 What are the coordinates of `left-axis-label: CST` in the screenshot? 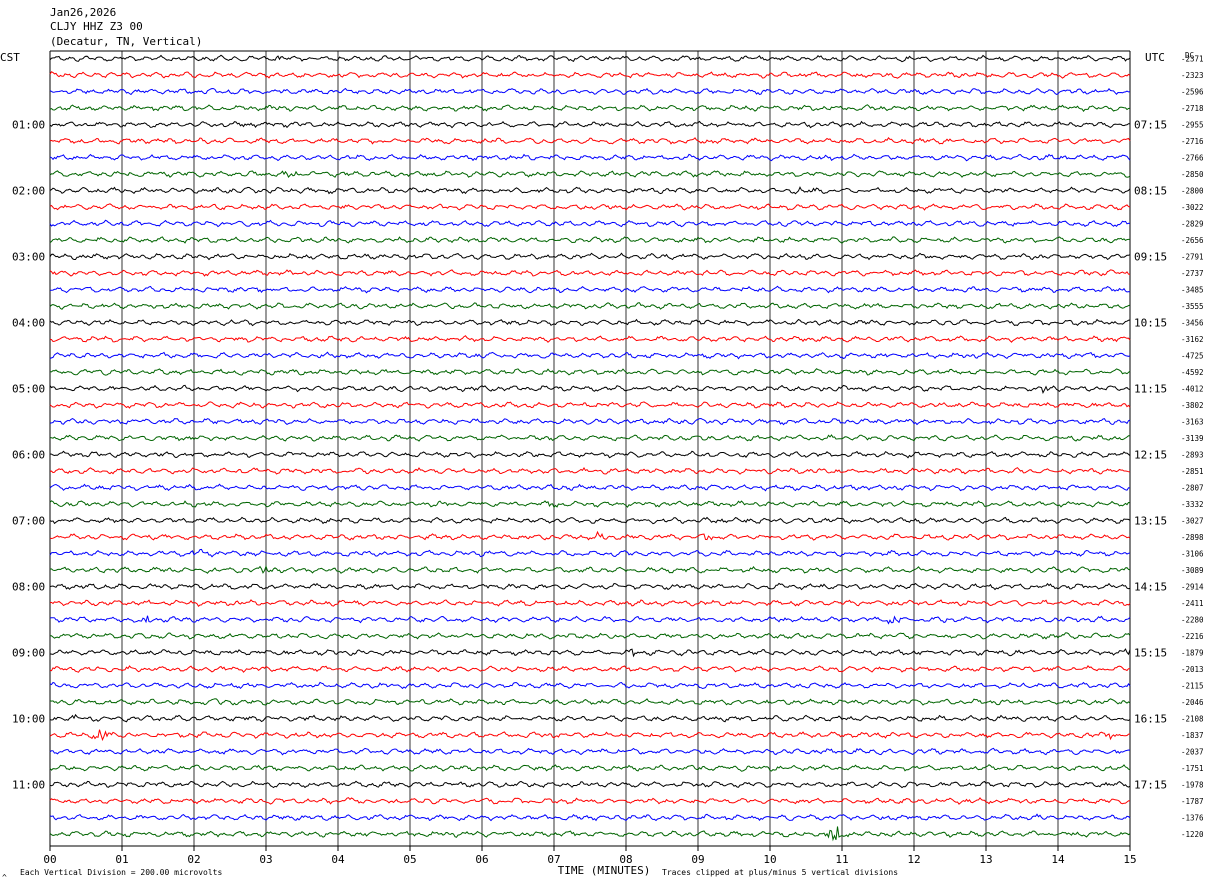 It's located at (10, 57).